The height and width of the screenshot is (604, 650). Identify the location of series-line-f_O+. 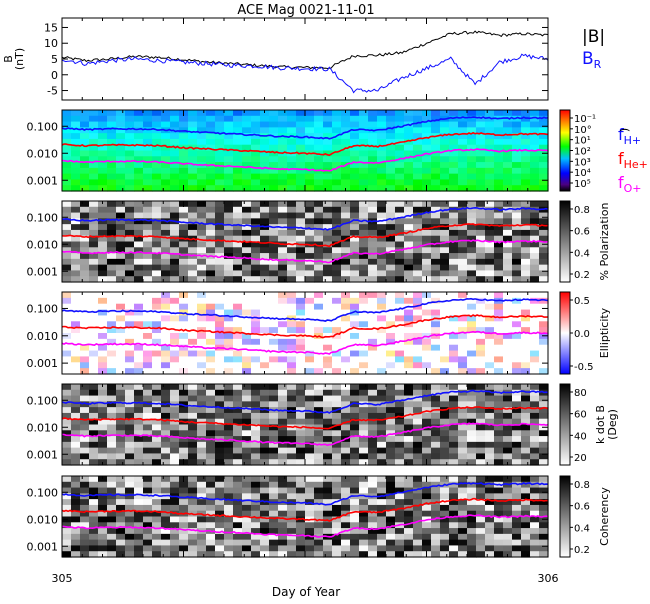
(305, 160).